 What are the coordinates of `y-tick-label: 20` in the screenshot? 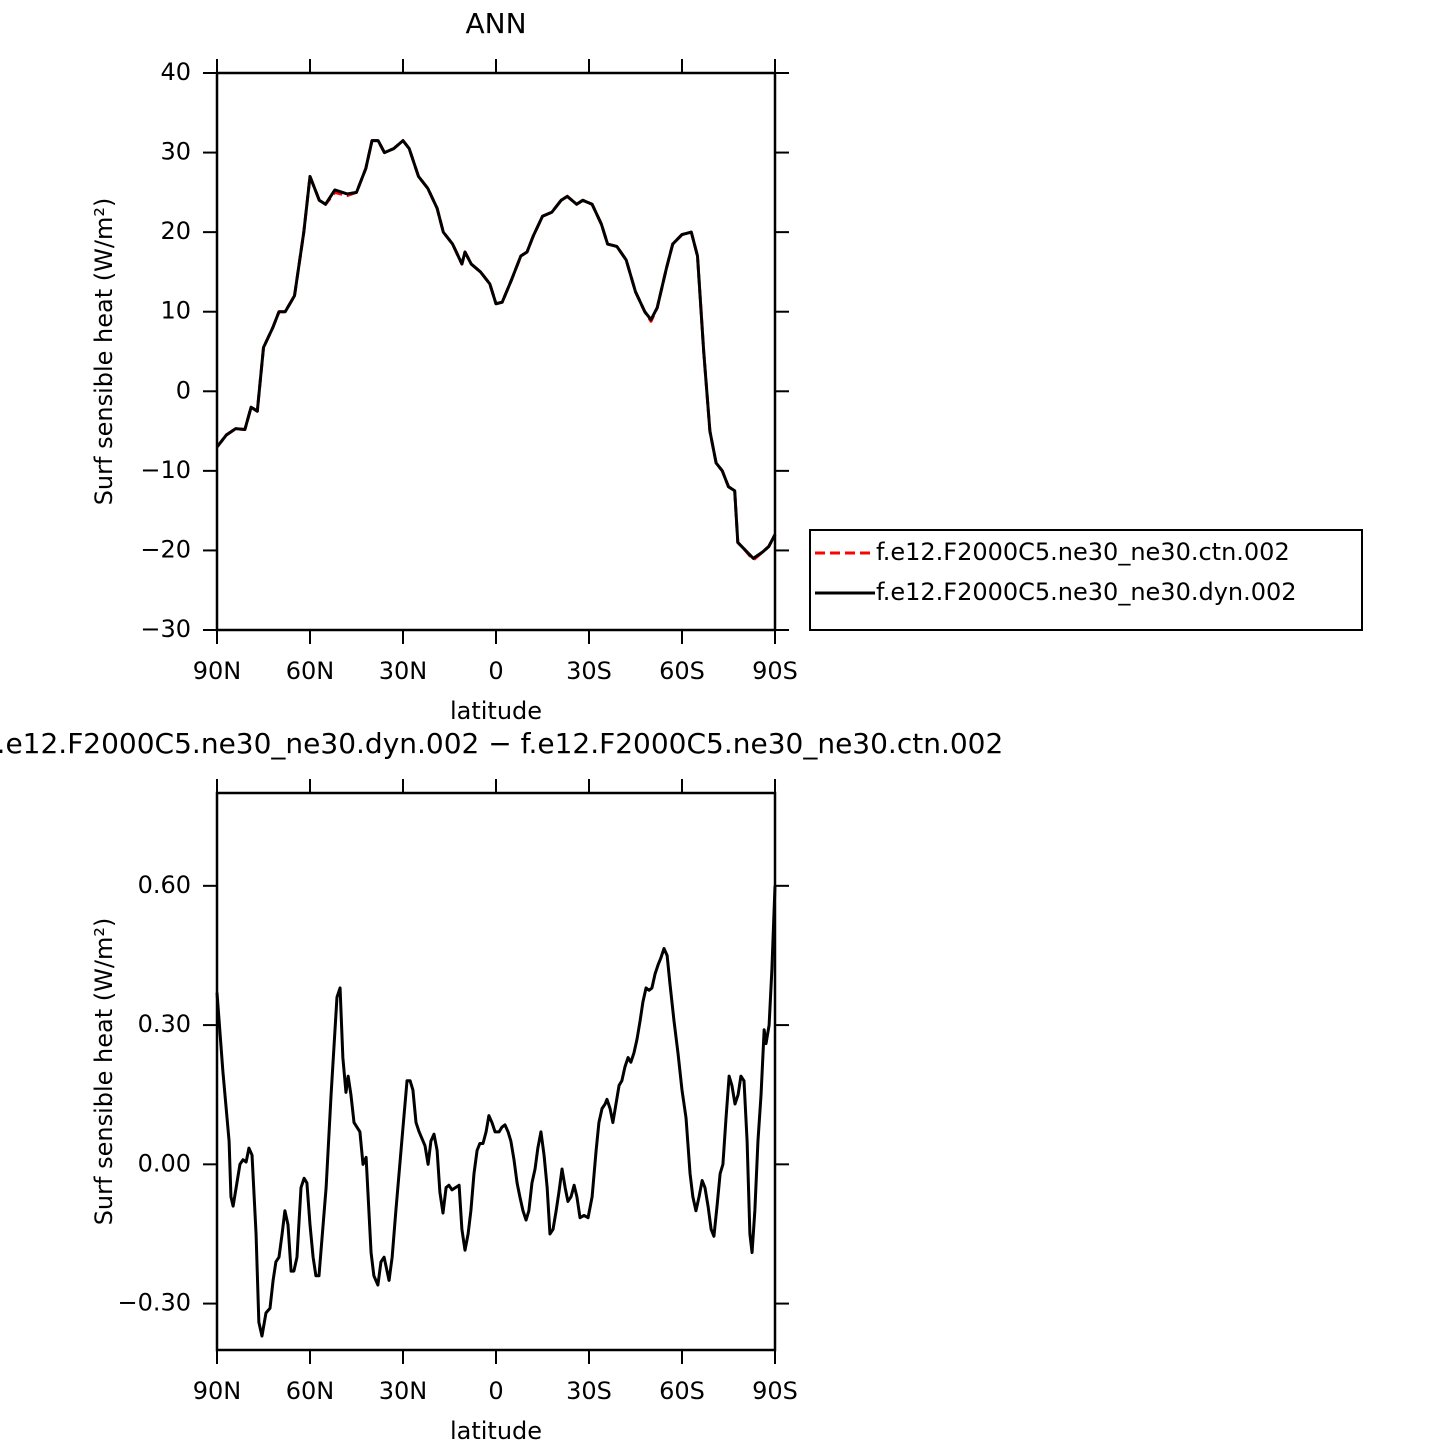 It's located at (175, 231).